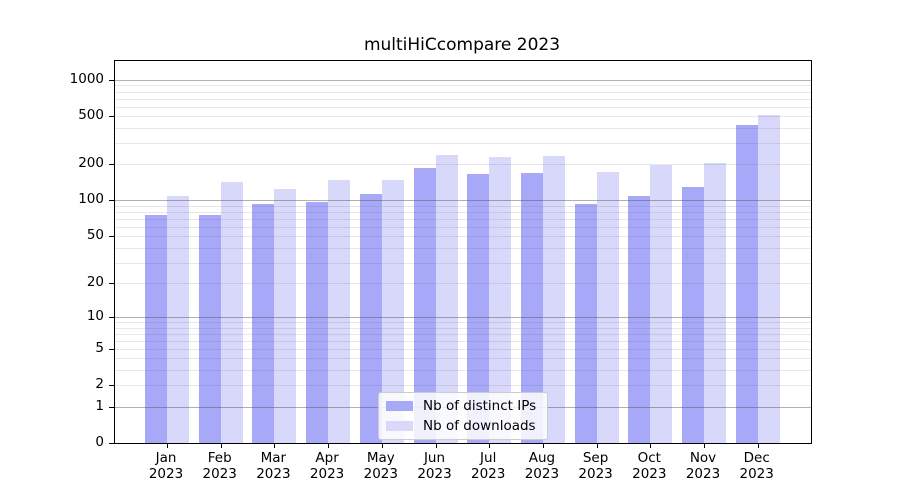 The height and width of the screenshot is (500, 900). I want to click on y-tick-label: 10, so click(95, 315).